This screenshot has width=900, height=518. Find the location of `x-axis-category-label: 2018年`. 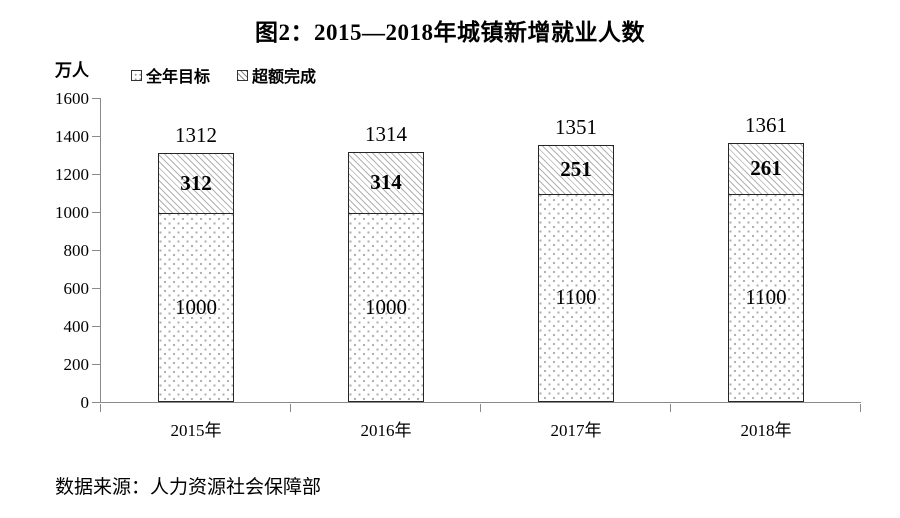

x-axis-category-label: 2018年 is located at coordinates (766, 430).